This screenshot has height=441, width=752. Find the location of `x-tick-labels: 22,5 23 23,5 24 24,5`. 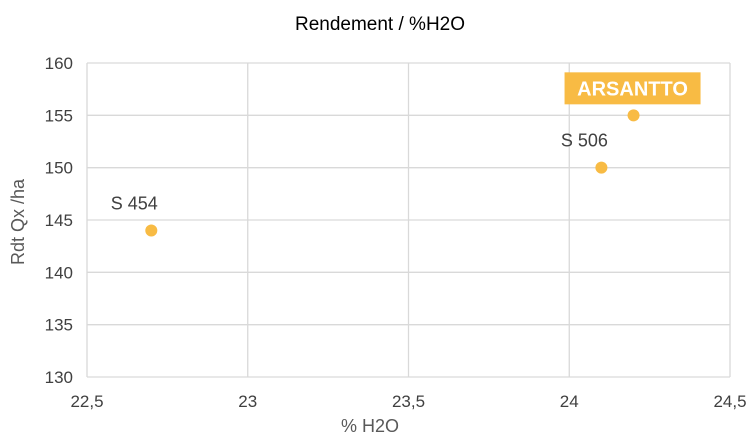

x-tick-labels: 22,5 23 23,5 24 24,5 is located at coordinates (408, 401).